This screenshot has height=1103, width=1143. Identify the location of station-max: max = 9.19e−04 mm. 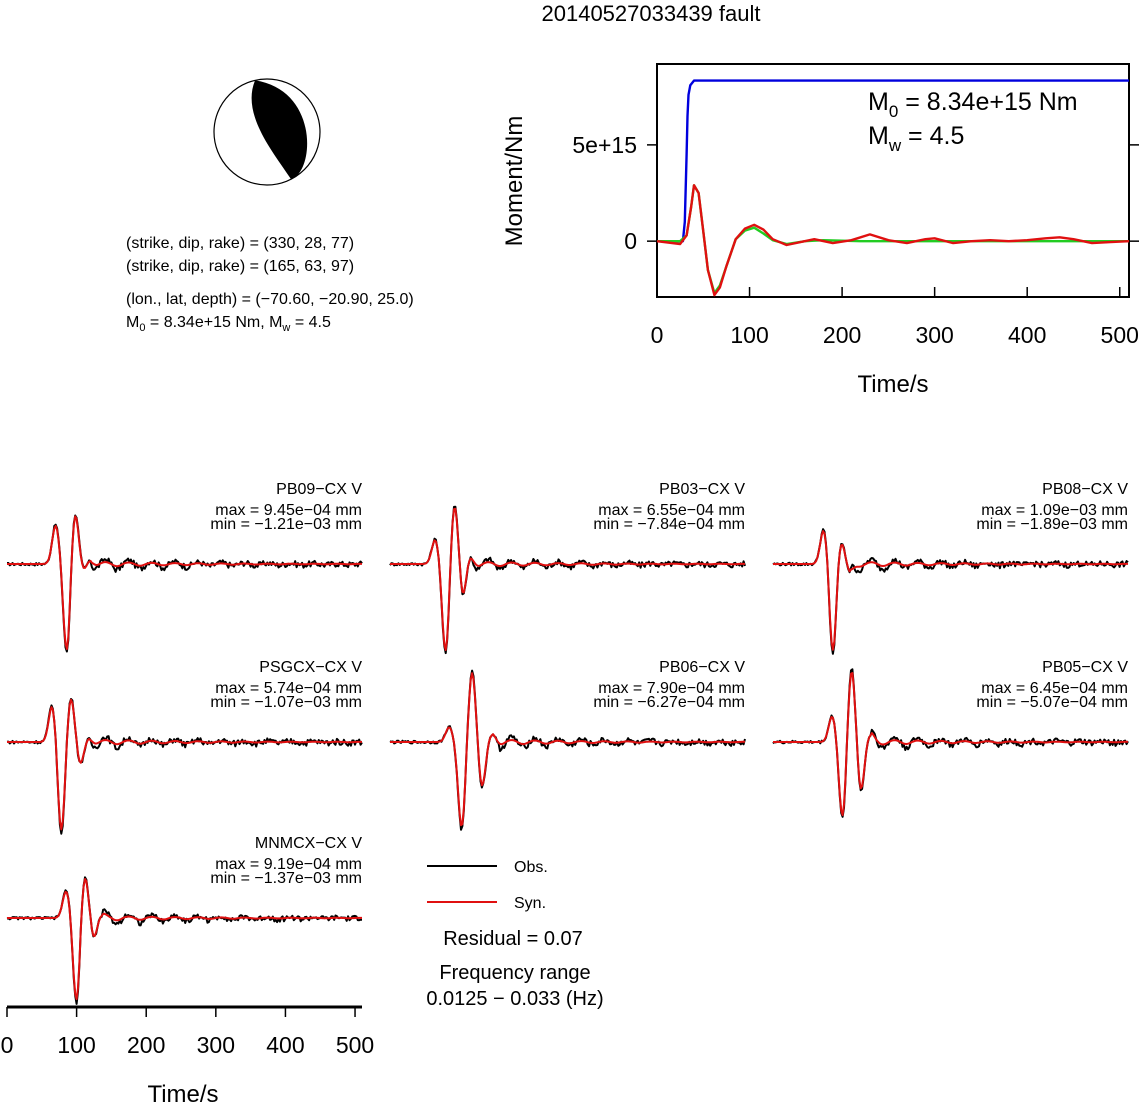
(288, 864).